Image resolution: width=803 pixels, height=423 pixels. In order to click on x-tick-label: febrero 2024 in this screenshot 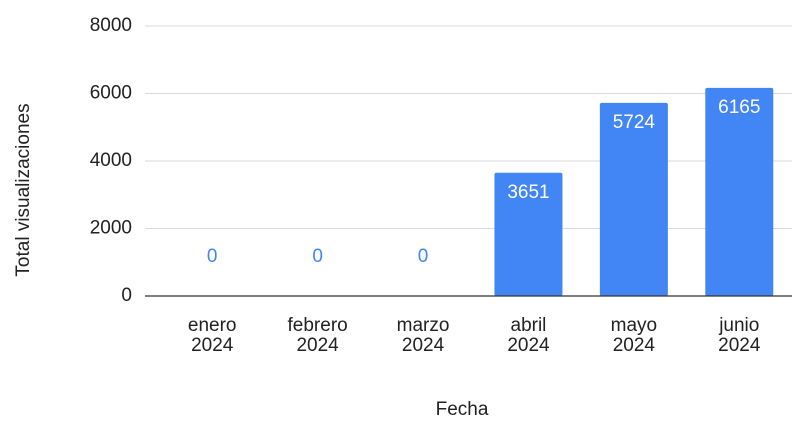, I will do `click(318, 335)`.